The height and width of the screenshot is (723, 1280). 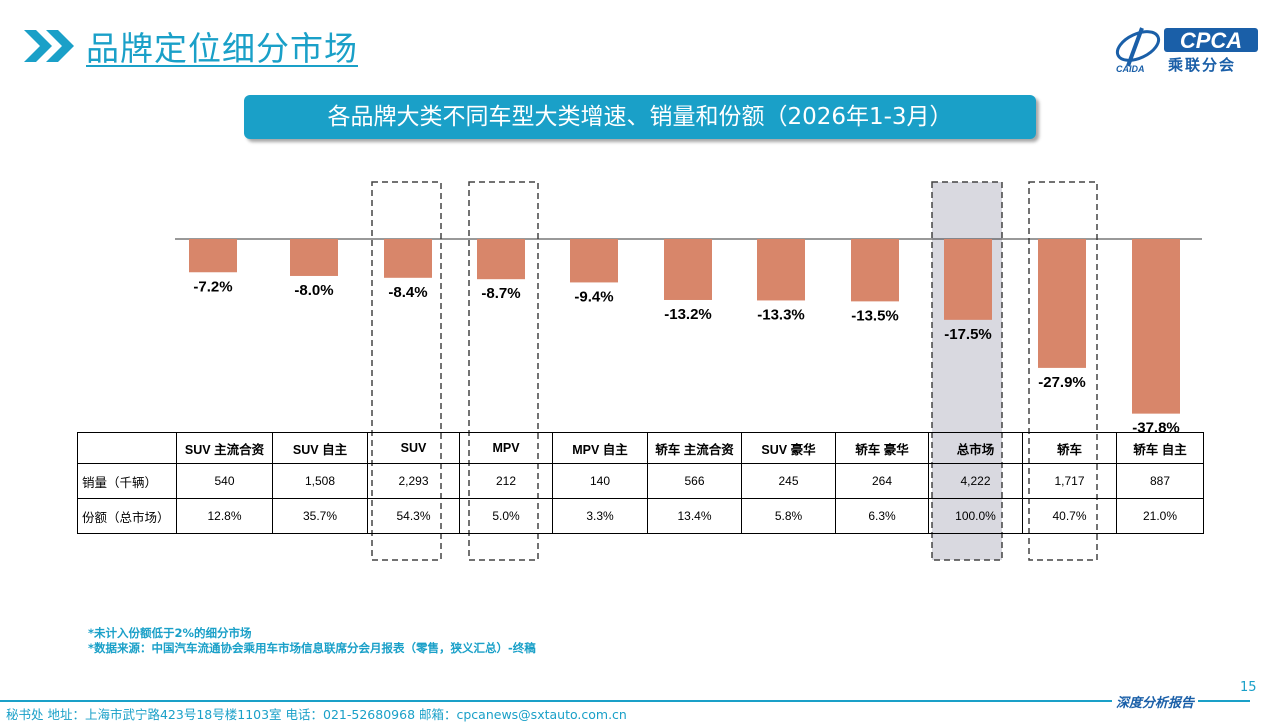 I want to click on data-label-7: -13.5%, so click(x=875, y=315).